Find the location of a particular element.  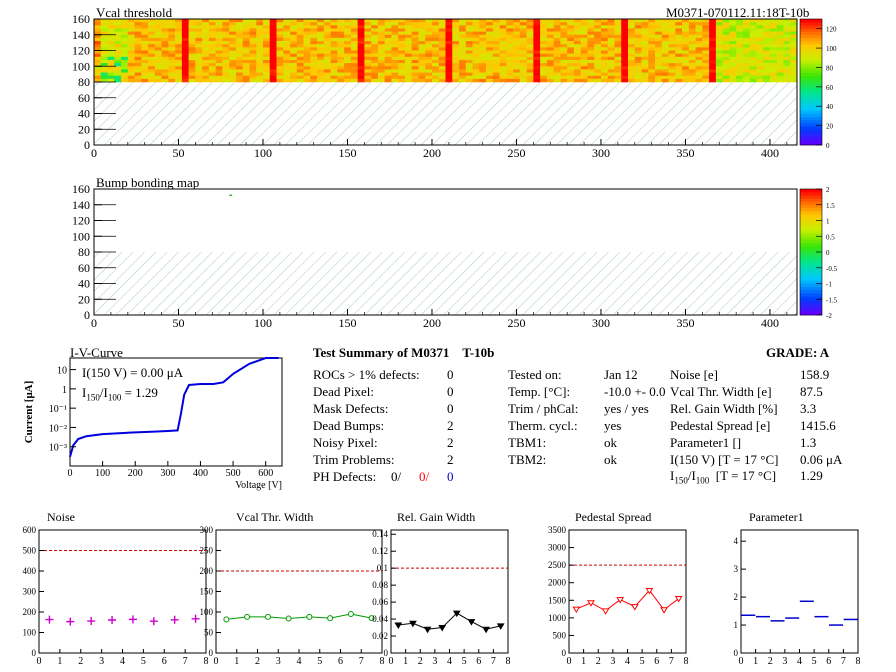

summary-plot-title: Pedestal Spread is located at coordinates (613, 517).